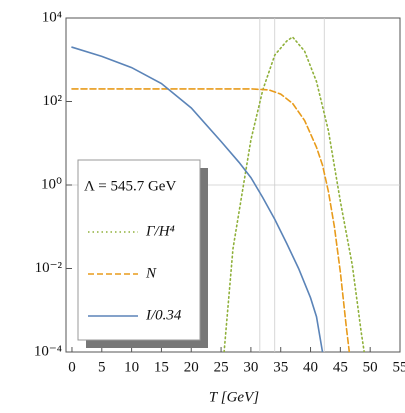  Describe the element at coordinates (221, 367) in the screenshot. I see `x-tick-label: 25` at that location.